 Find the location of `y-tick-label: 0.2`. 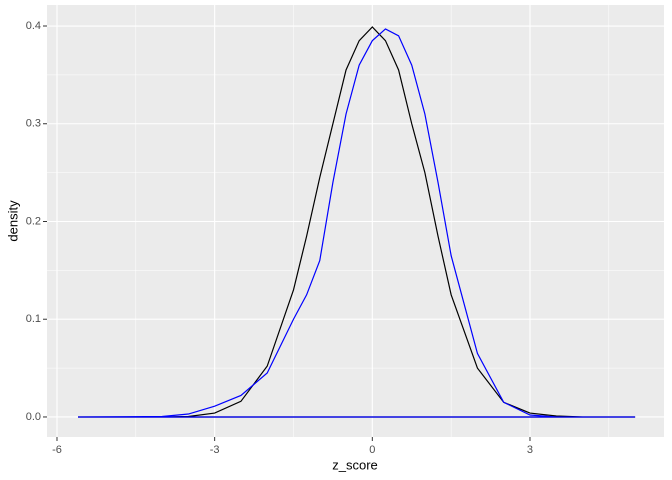

y-tick-label: 0.2 is located at coordinates (33, 221).